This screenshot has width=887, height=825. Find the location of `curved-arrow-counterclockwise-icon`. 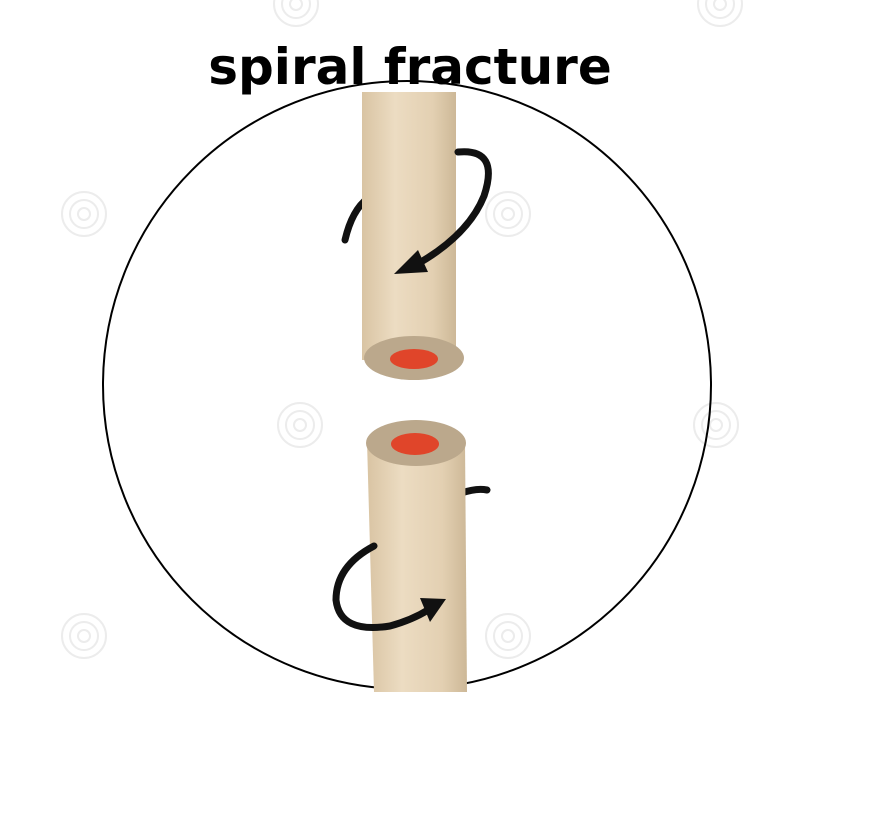

curved-arrow-counterclockwise-icon is located at coordinates (411, 262).